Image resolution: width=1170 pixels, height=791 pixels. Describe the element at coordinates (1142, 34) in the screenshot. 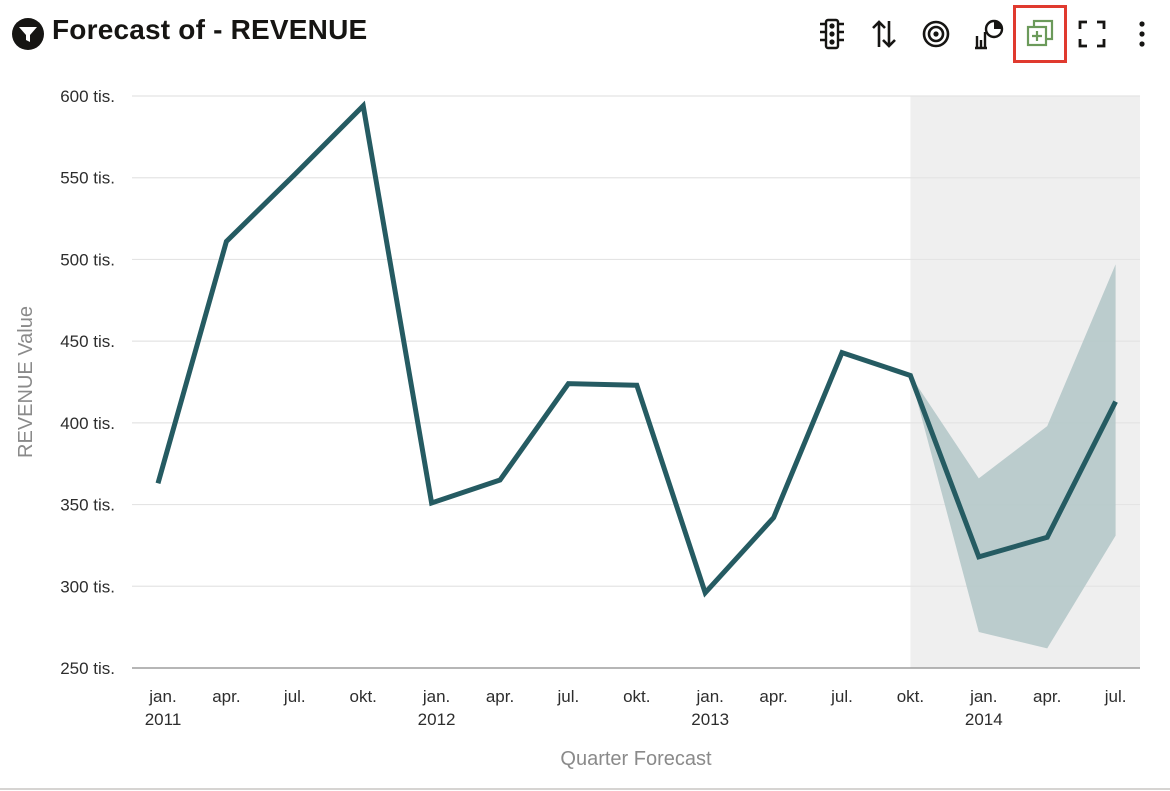

I see `more-vertical-icon` at that location.